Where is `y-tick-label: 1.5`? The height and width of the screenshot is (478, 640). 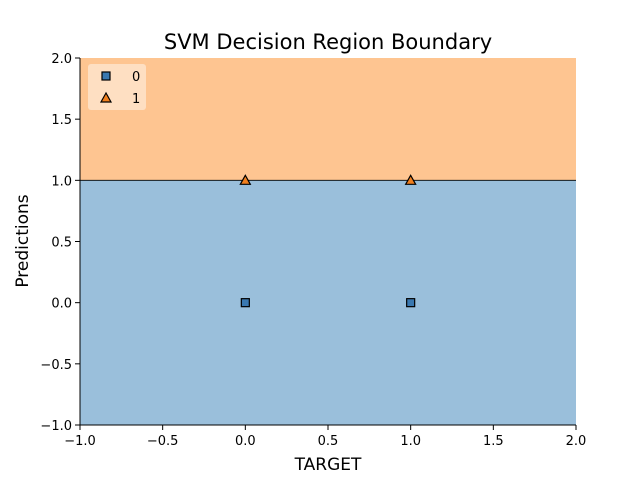 y-tick-label: 1.5 is located at coordinates (61, 120).